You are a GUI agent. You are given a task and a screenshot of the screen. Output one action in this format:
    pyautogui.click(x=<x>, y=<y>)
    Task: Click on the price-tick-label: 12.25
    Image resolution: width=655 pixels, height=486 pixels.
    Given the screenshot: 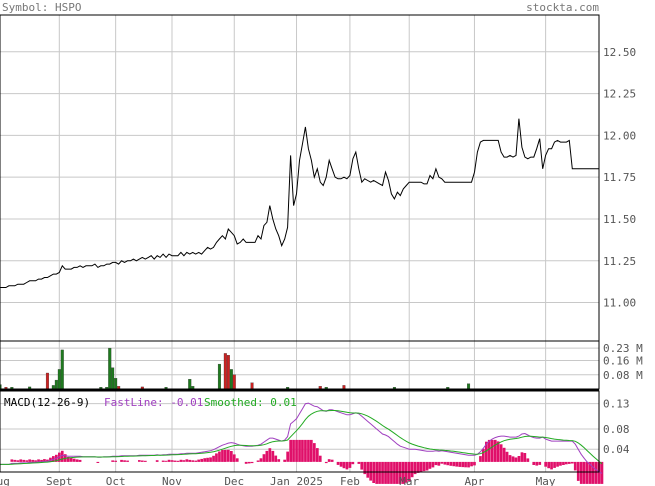 What is the action you would take?
    pyautogui.click(x=619, y=94)
    